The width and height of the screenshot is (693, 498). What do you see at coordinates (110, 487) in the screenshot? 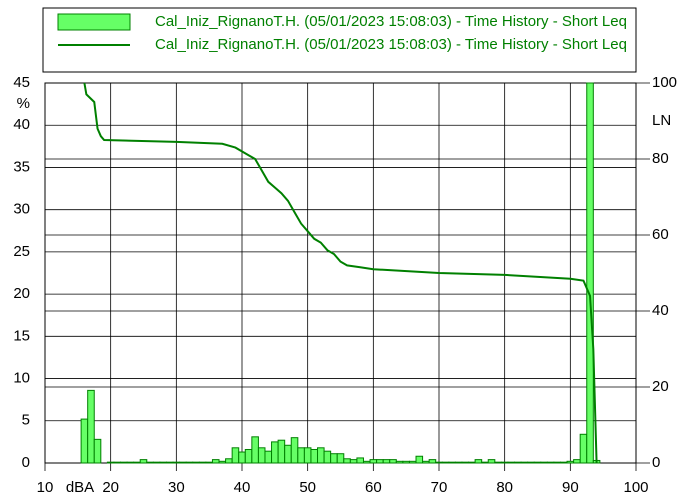
I see `x-tick-label: 20` at bounding box center [110, 487].